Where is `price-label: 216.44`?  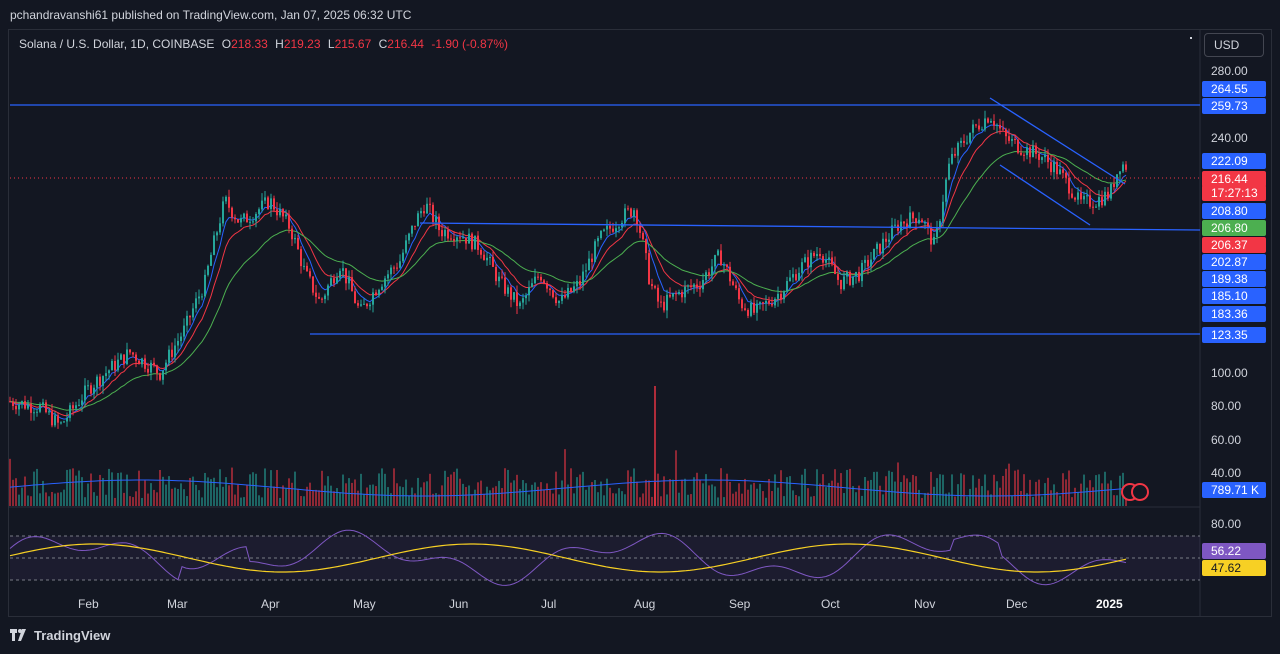 price-label: 216.44 is located at coordinates (1234, 179).